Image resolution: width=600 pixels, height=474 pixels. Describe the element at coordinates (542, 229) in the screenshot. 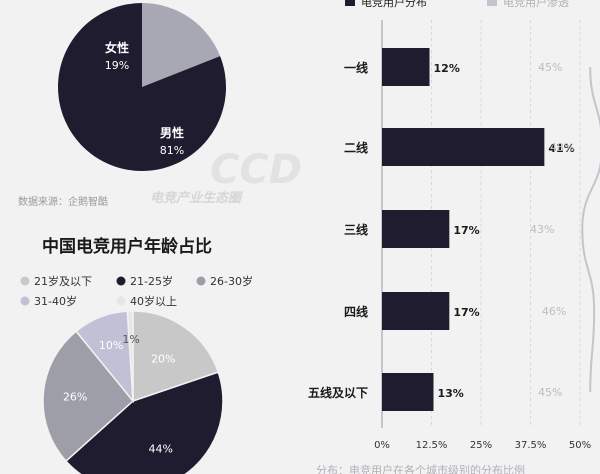

I see `penetration-label-2: 43%` at that location.